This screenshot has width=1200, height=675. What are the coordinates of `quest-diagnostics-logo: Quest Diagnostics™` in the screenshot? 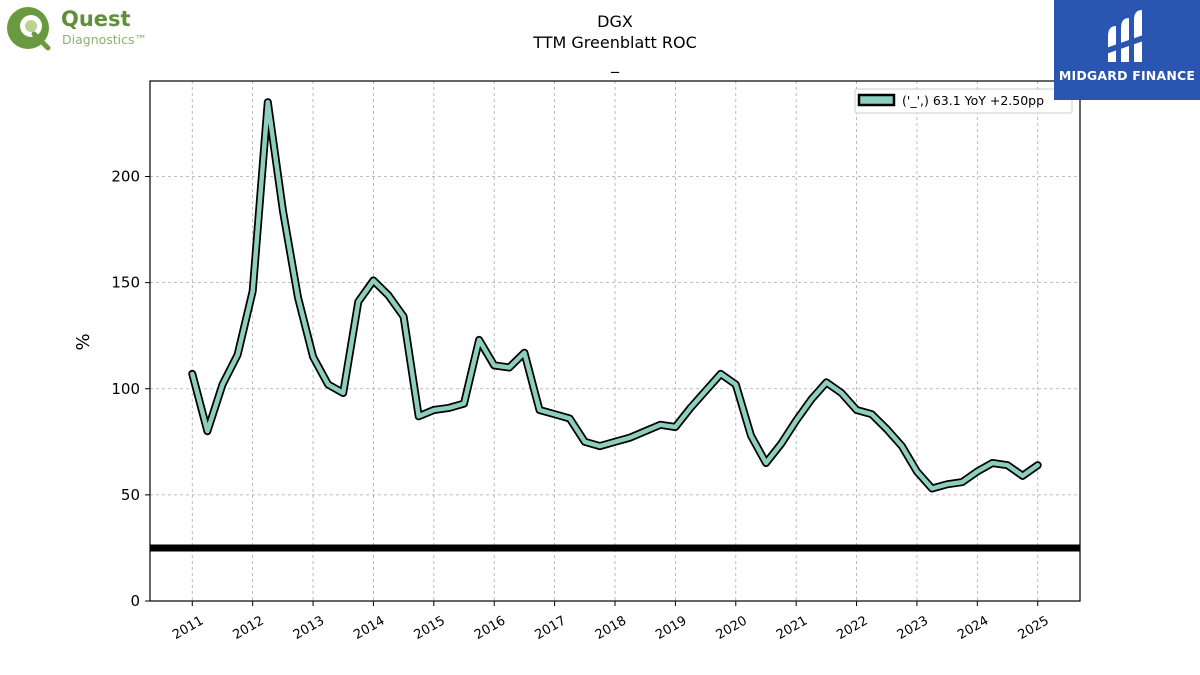 It's located at (84, 28).